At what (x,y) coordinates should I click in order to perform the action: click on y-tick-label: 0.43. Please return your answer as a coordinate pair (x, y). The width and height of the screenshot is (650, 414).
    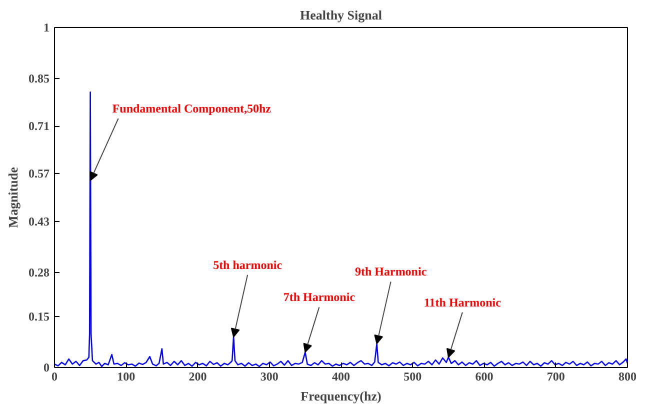
    Looking at the image, I should click on (39, 221).